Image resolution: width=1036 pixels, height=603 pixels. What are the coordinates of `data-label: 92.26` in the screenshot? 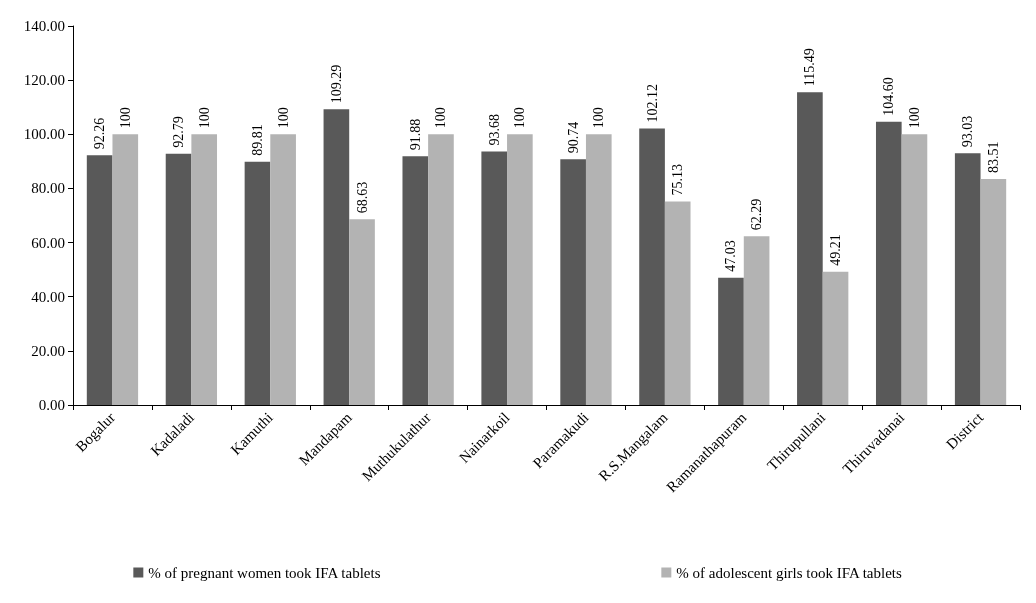 It's located at (100, 133).